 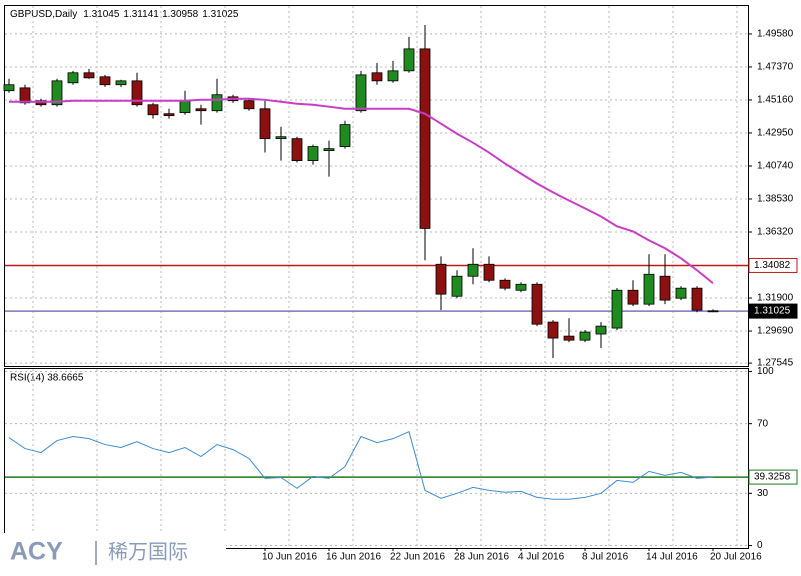 I want to click on y-tick-label: 30, so click(x=763, y=493).